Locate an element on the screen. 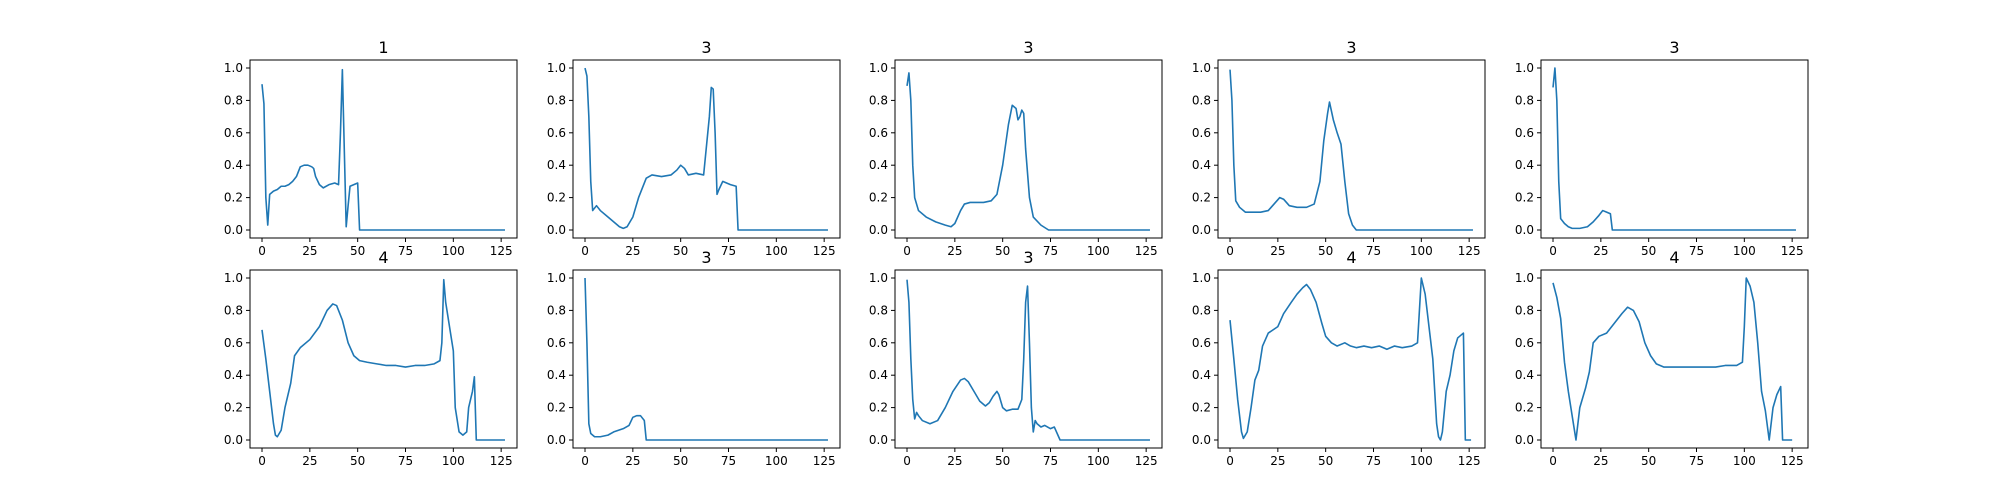 This screenshot has height=500, width=2000. subplot-8: 3 0 25 50 75 100 125 0.0 0.2 0.4 0.6 0.8 1.0 is located at coordinates (1016, 358).